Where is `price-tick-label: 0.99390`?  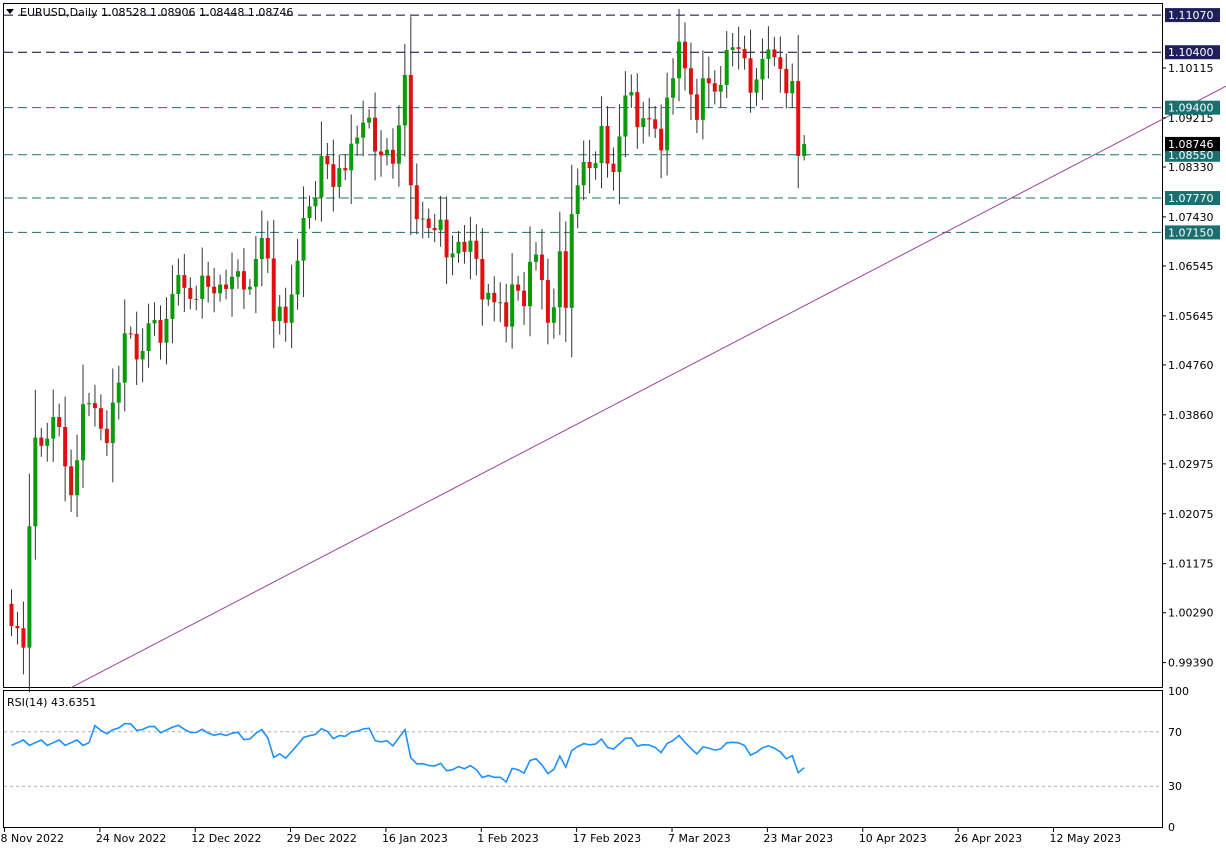
price-tick-label: 0.99390 is located at coordinates (1191, 663).